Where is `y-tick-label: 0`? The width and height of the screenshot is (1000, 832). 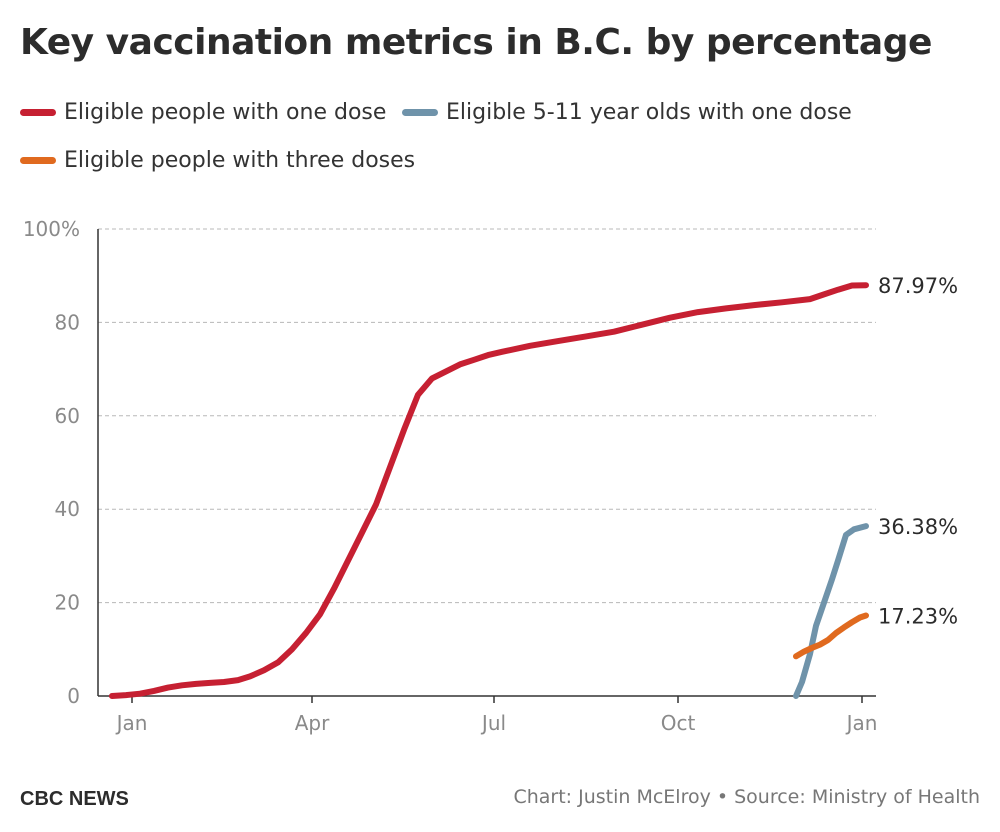 y-tick-label: 0 is located at coordinates (73, 696).